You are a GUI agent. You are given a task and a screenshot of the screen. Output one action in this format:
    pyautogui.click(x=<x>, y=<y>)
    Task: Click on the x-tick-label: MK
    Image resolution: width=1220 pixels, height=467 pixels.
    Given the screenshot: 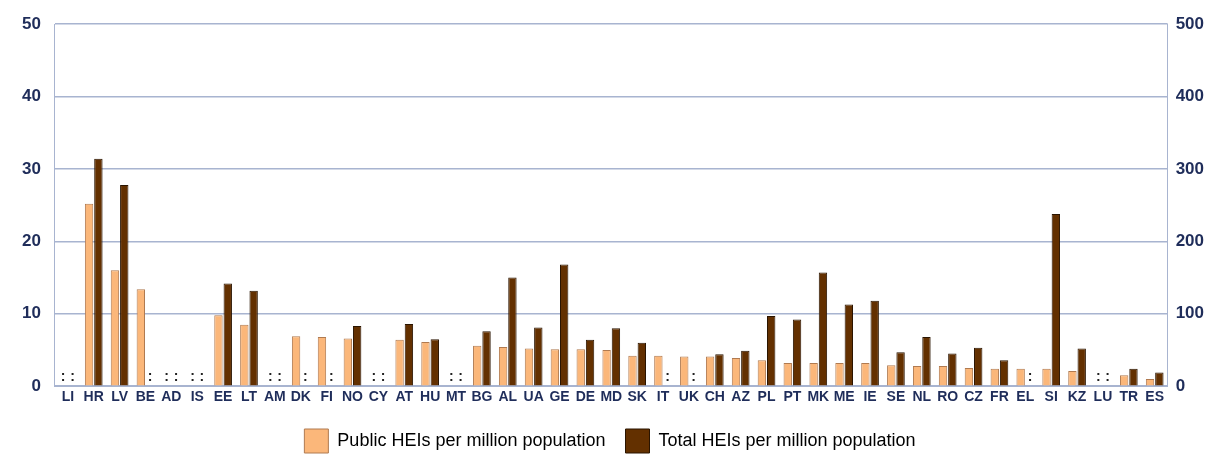 What is the action you would take?
    pyautogui.click(x=818, y=396)
    